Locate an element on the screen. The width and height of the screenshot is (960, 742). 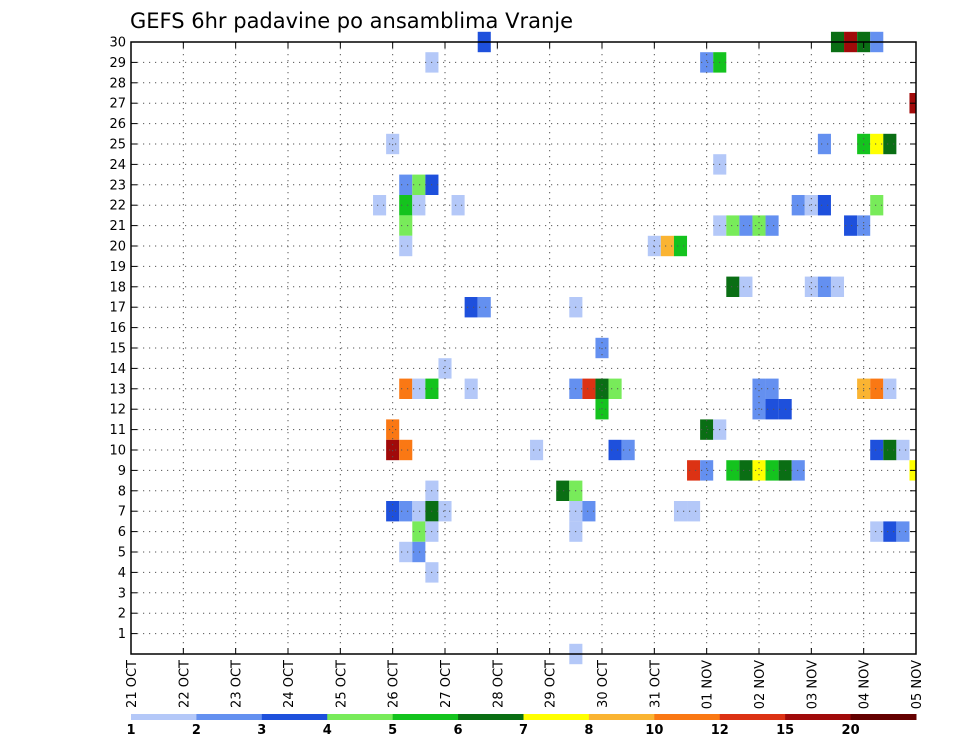
legend-label: 7 is located at coordinates (523, 730).